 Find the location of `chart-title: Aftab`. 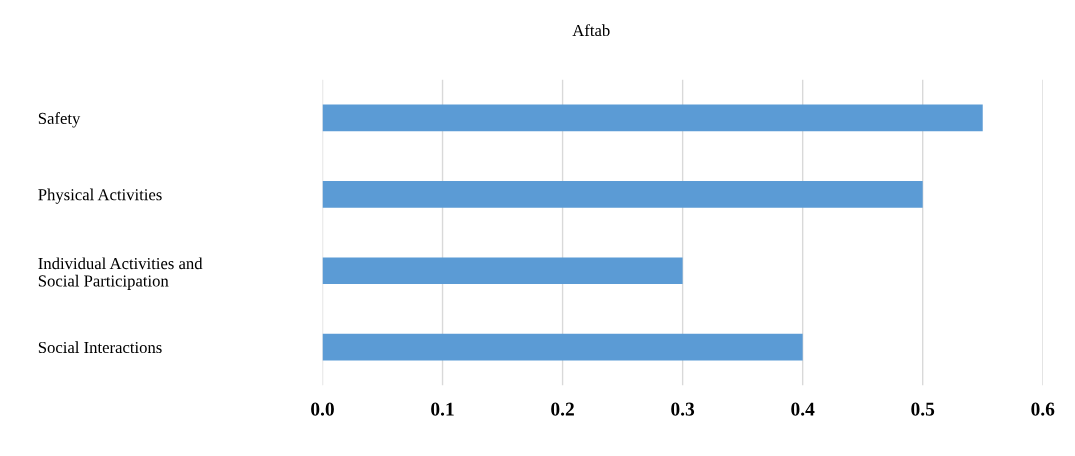

chart-title: Aftab is located at coordinates (591, 30).